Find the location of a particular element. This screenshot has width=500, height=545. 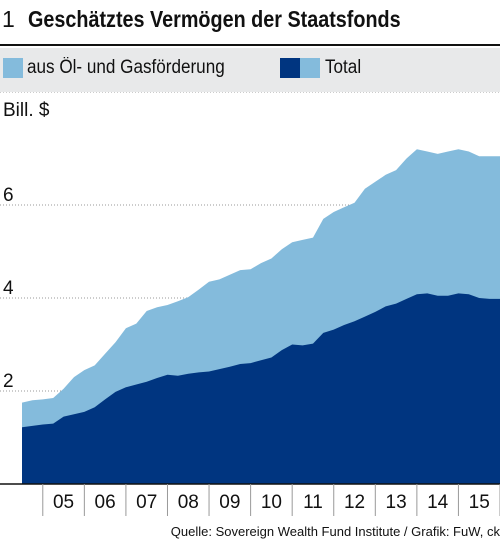

title-rule is located at coordinates (250, 45).